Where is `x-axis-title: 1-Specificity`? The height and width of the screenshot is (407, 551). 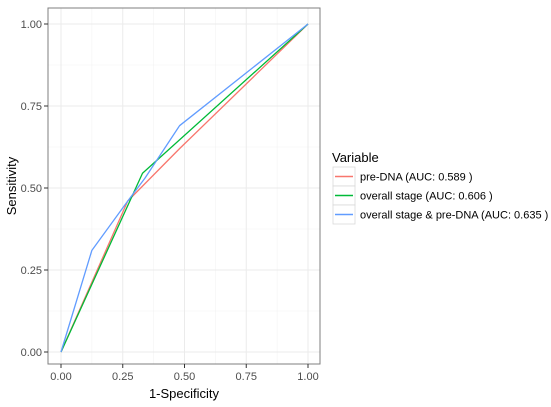
x-axis-title: 1-Specificity is located at coordinates (184, 393).